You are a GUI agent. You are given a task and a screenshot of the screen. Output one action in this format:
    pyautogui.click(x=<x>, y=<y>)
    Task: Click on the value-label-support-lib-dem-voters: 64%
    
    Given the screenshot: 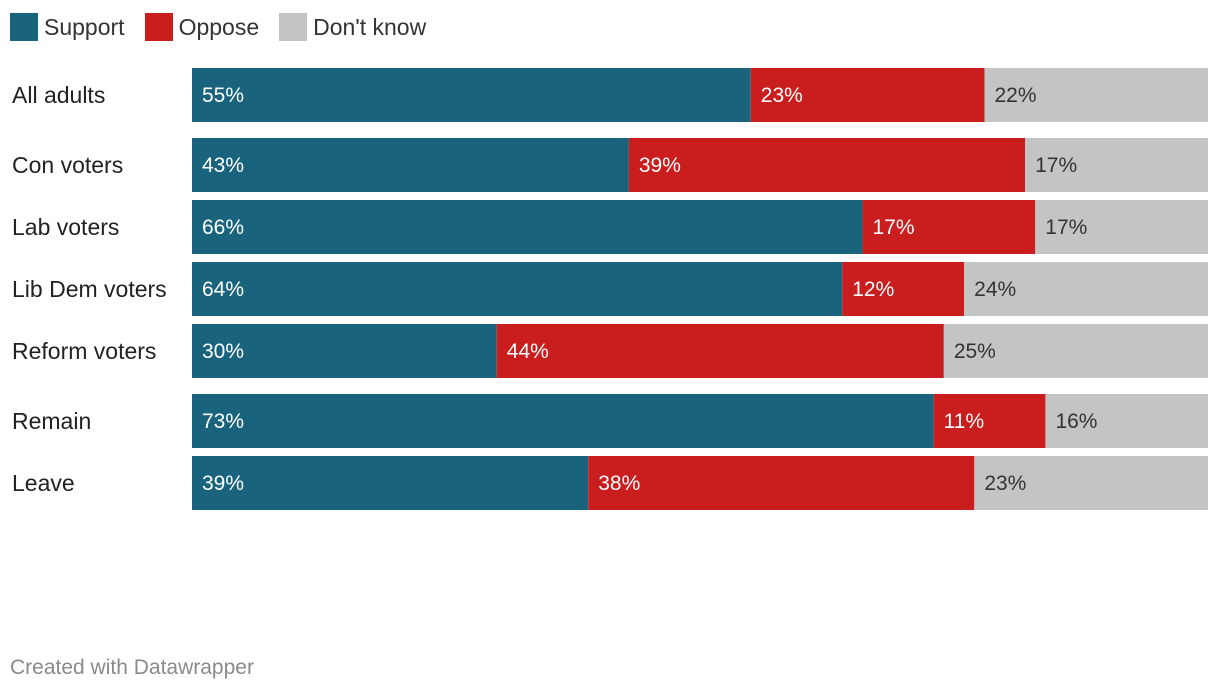 What is the action you would take?
    pyautogui.click(x=223, y=289)
    